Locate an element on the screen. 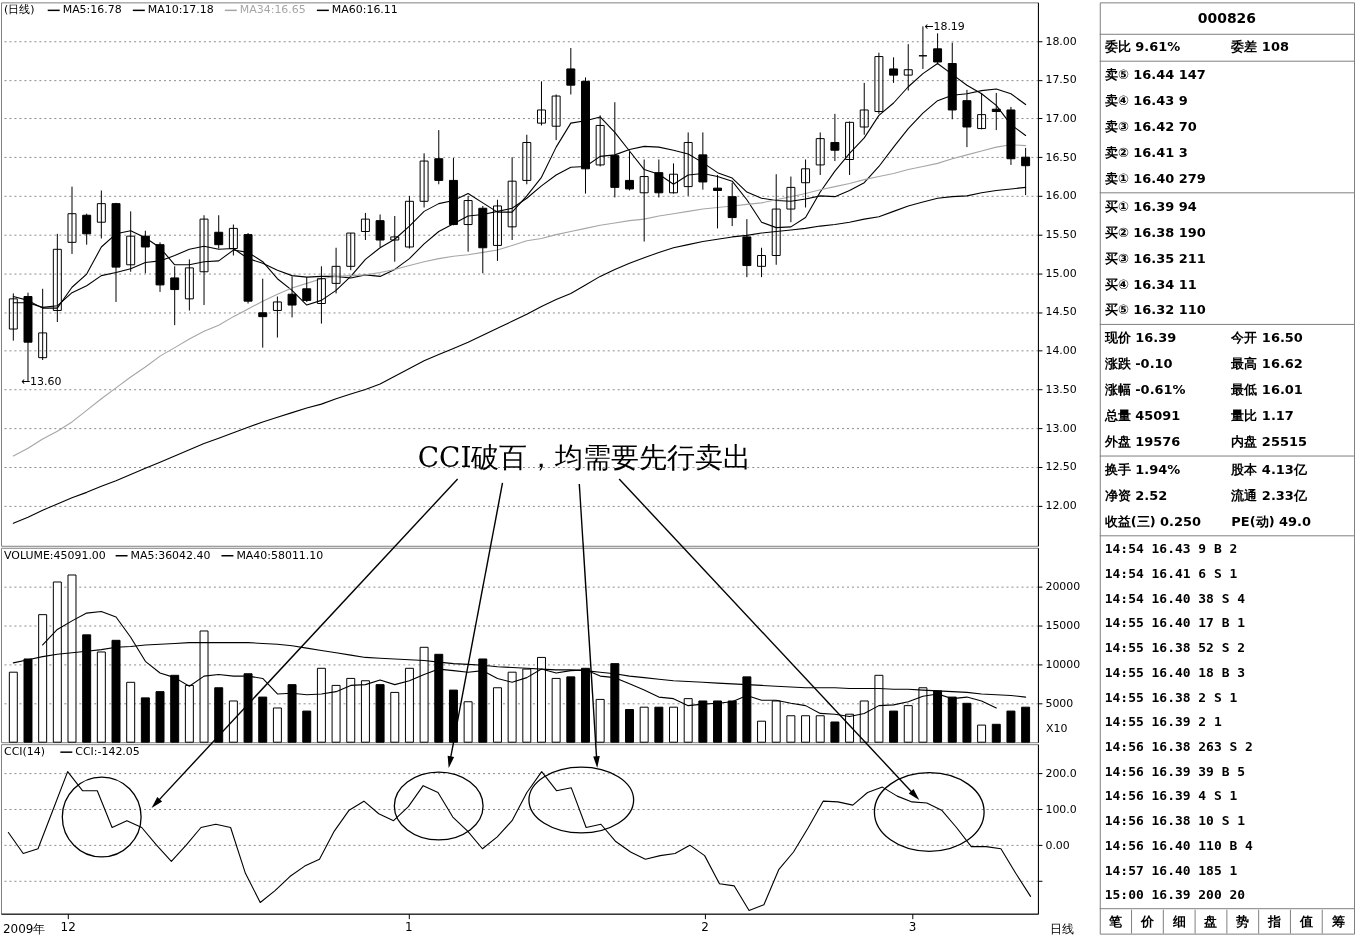 The image size is (1355, 935). text: 现价 16.39 is located at coordinates (1140, 338).